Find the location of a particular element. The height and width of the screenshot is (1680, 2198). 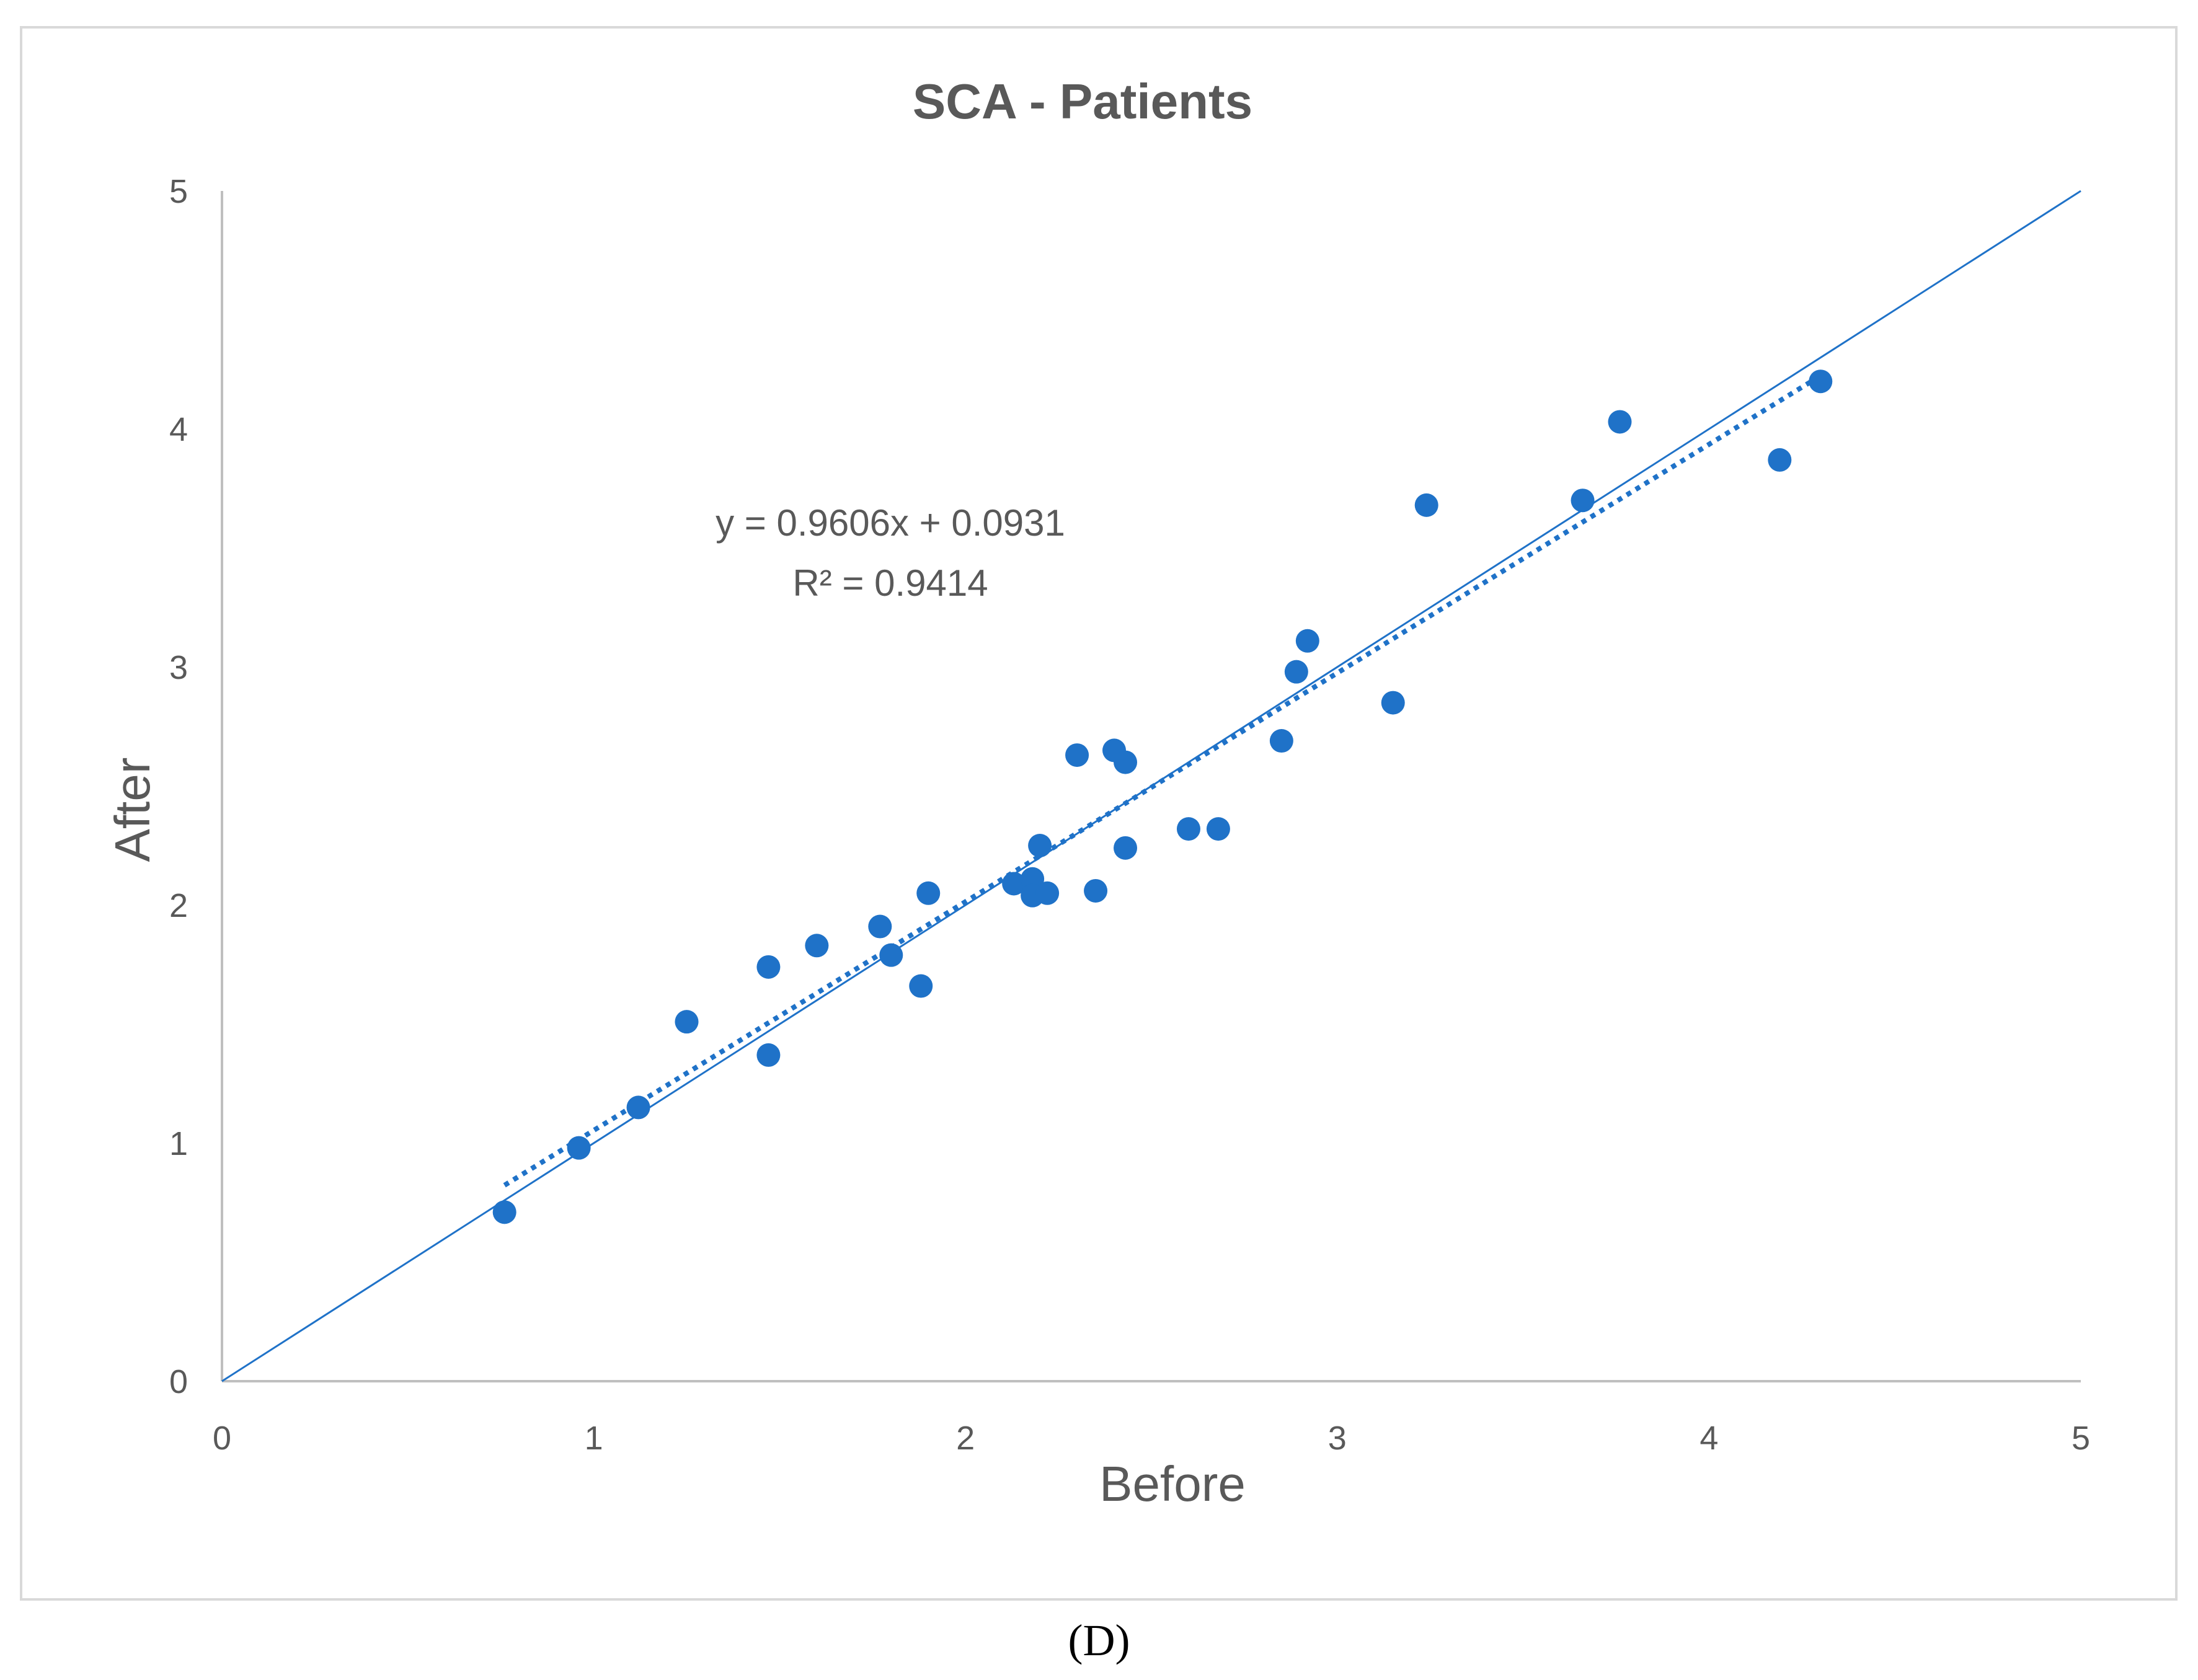

x-tick-label: 5 is located at coordinates (2081, 1438).